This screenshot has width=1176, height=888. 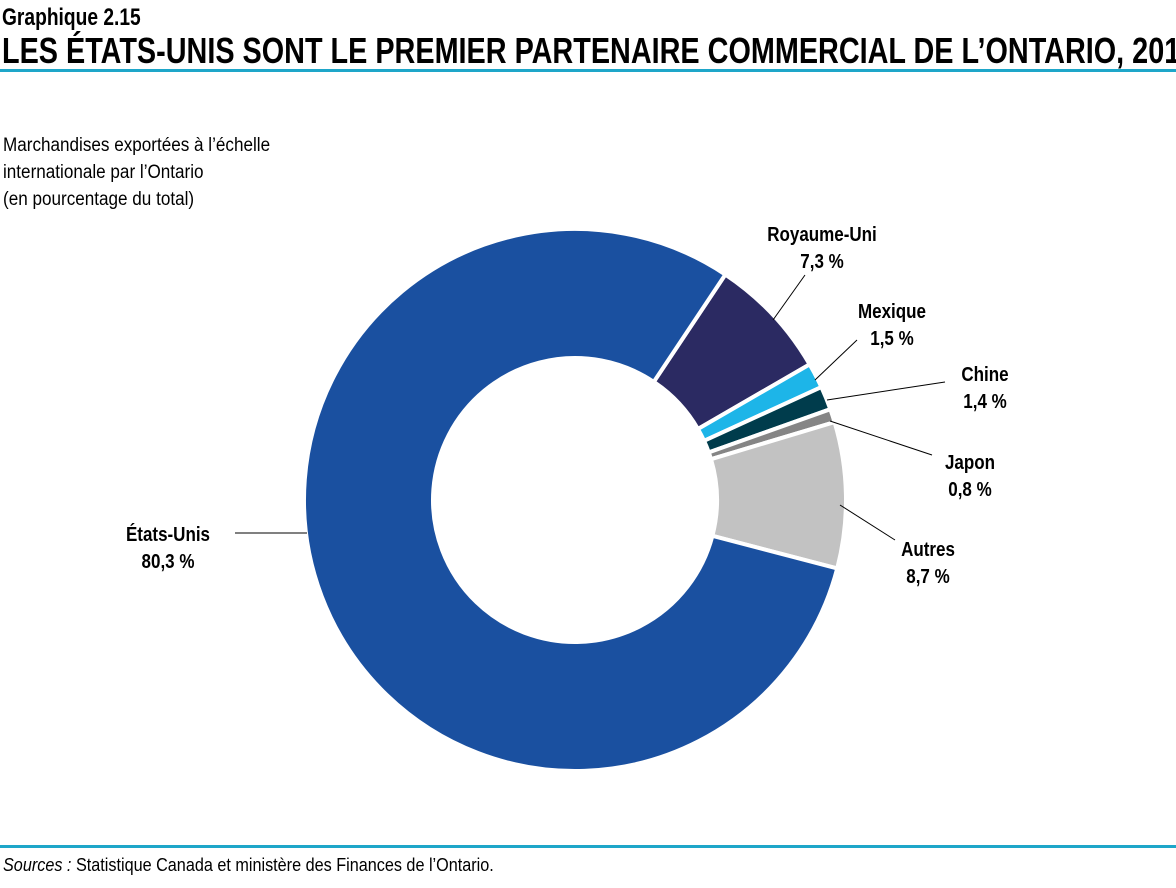 What do you see at coordinates (928, 549) in the screenshot?
I see `slice-name-label: Autres` at bounding box center [928, 549].